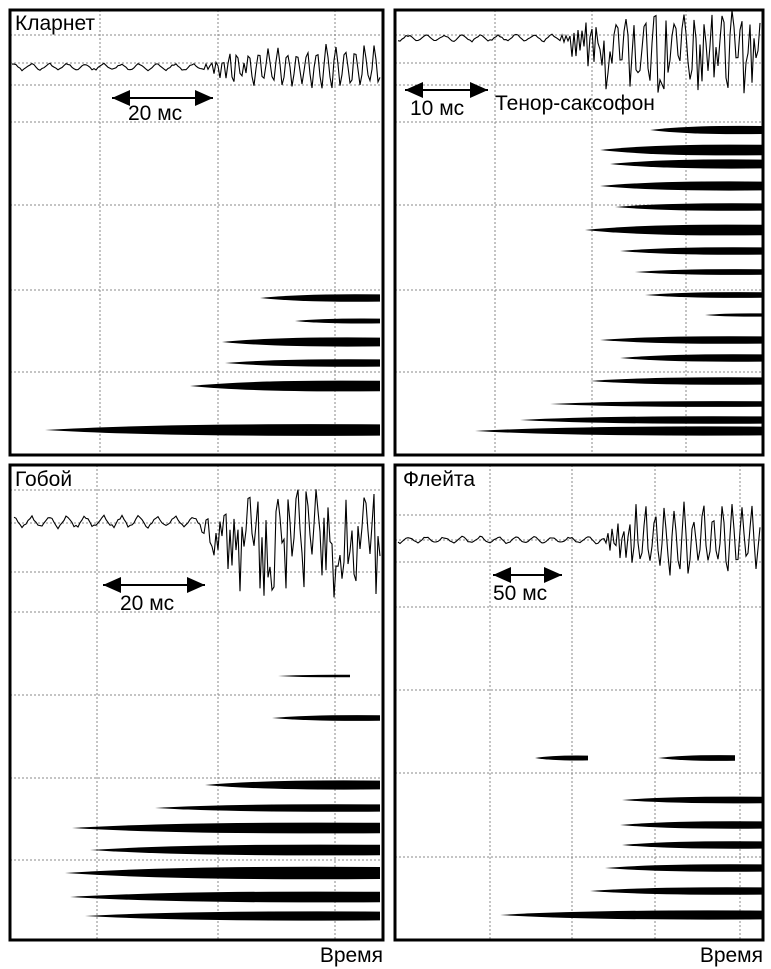 The height and width of the screenshot is (969, 771). Describe the element at coordinates (55, 23) in the screenshot. I see `panel-title: Кларнет` at that location.